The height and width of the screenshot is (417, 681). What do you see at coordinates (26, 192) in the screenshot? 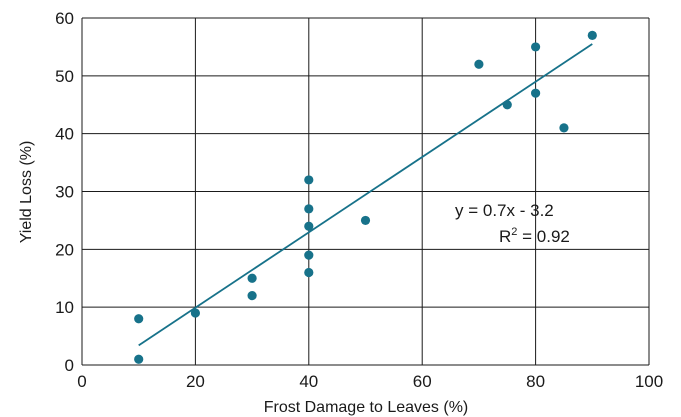
I see `y-axis-title: Yield Loss (%)` at bounding box center [26, 192].